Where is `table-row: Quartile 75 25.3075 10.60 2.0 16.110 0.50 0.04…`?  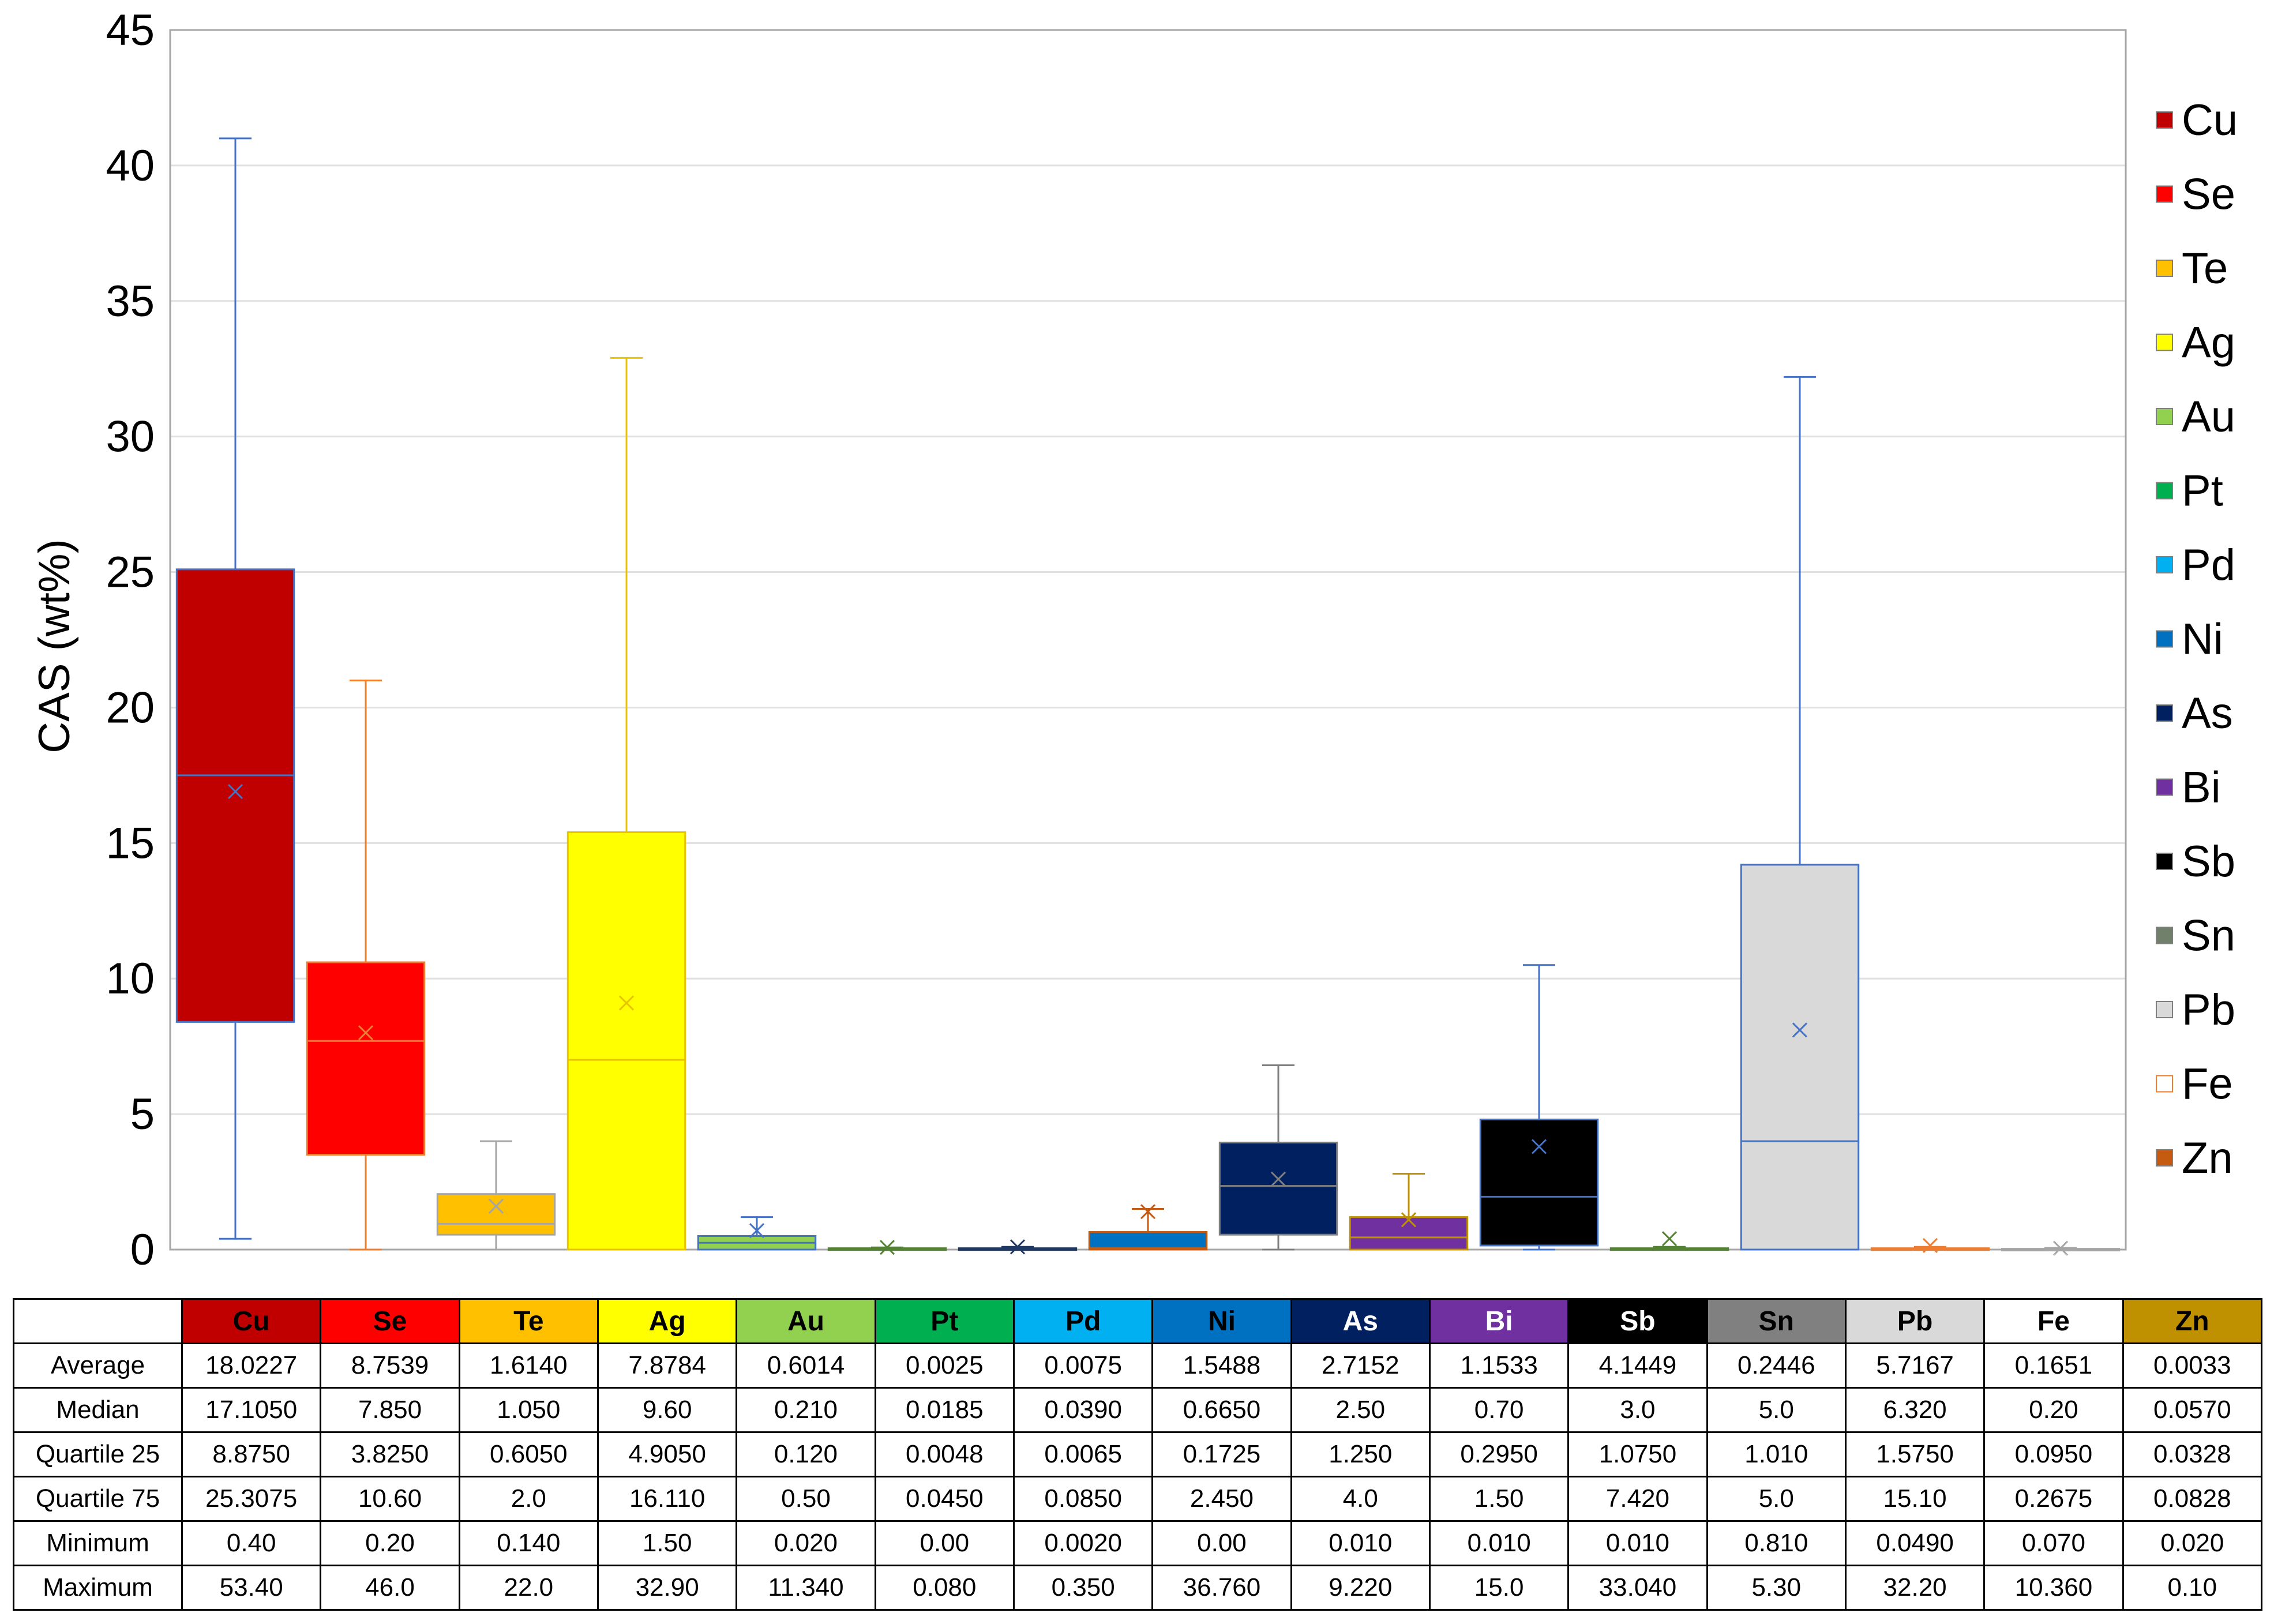 table-row: Quartile 75 25.3075 10.60 2.0 16.110 0.50 0.04… is located at coordinates (1138, 1499).